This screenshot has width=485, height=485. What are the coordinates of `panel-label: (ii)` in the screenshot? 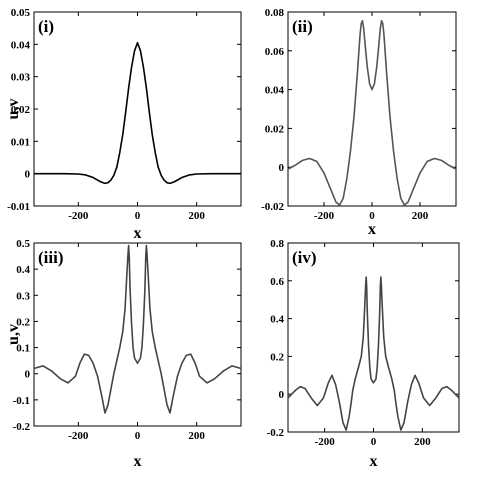 It's located at (302, 26).